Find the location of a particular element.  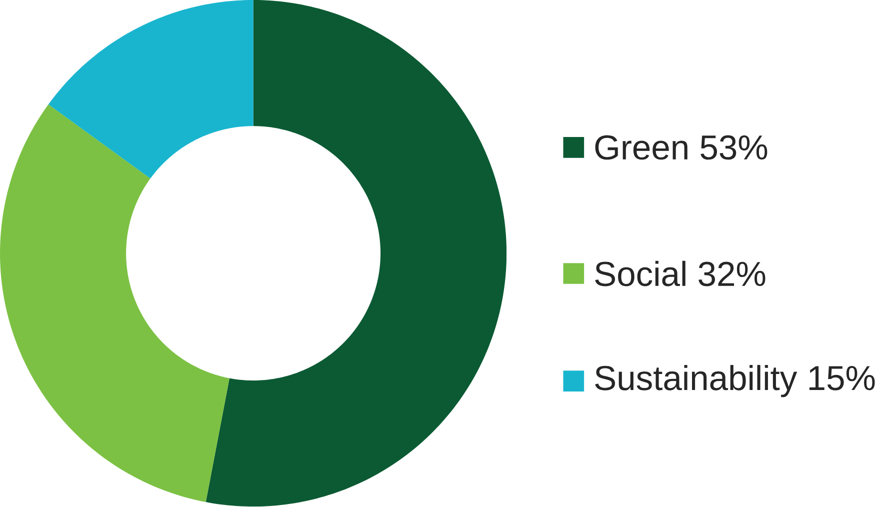

legend-label: Social is located at coordinates (640, 273).